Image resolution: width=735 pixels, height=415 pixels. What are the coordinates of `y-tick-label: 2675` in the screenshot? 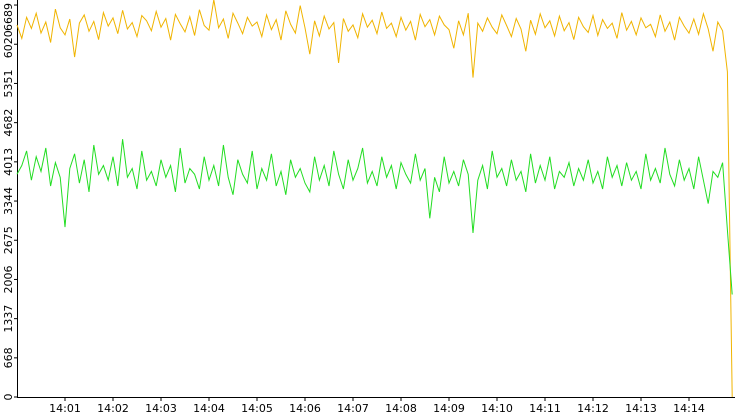 It's located at (8, 240).